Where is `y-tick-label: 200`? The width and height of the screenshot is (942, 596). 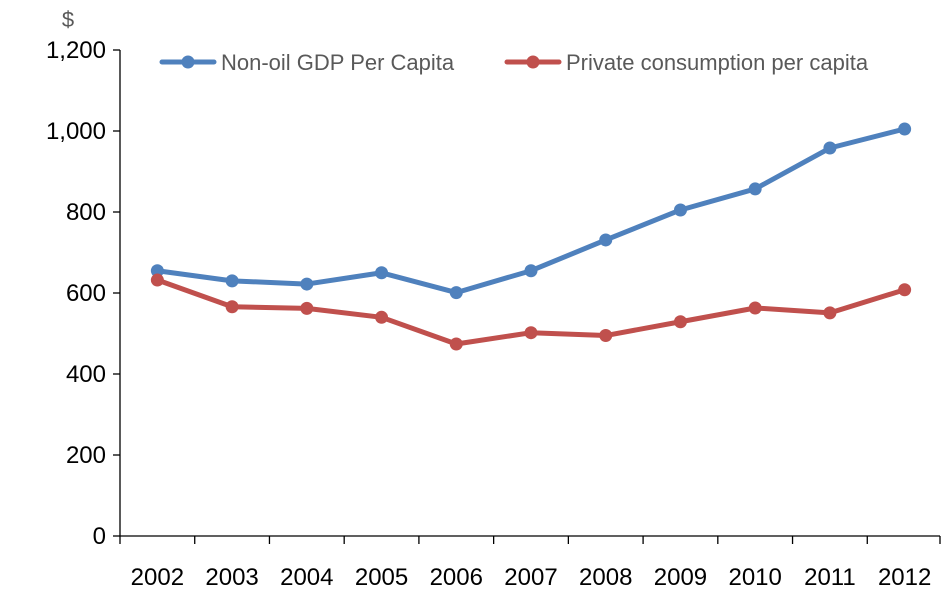 y-tick-label: 200 is located at coordinates (86, 455).